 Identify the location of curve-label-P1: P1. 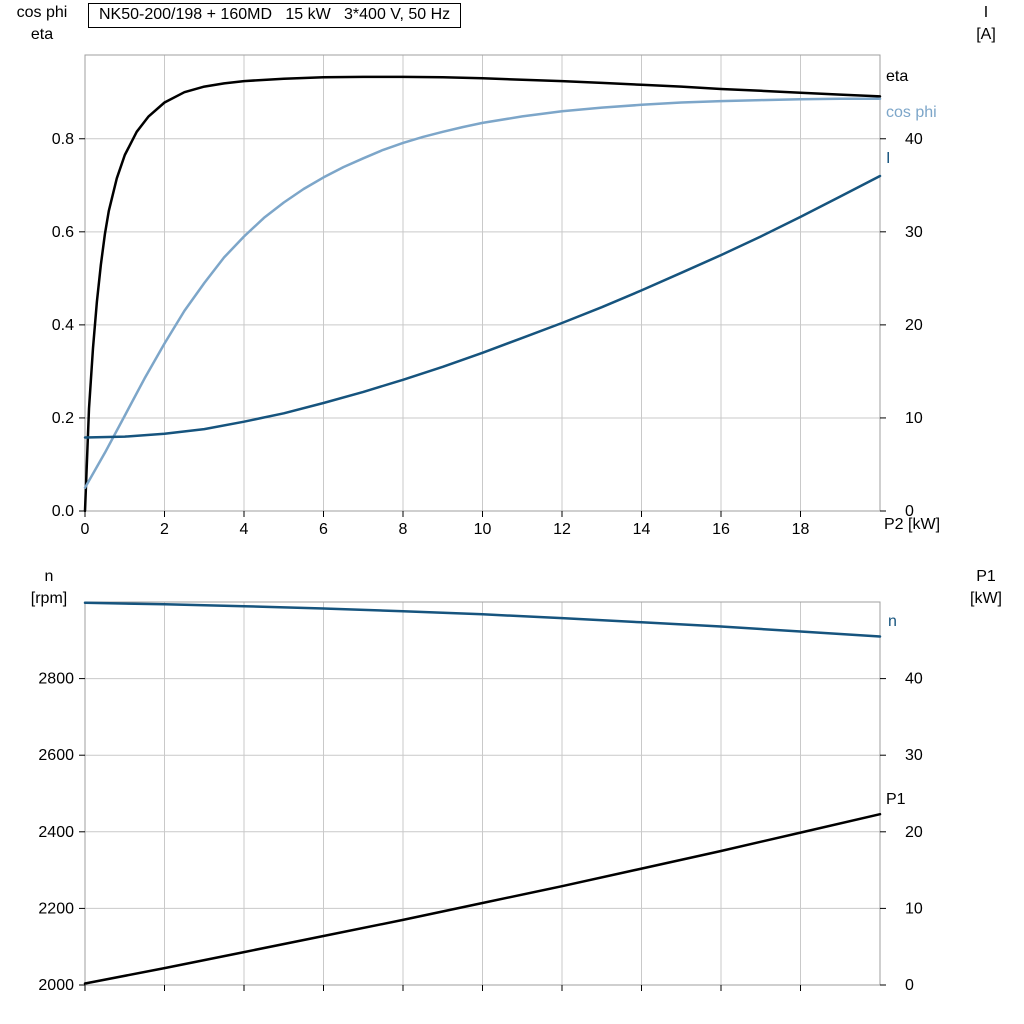
(896, 799).